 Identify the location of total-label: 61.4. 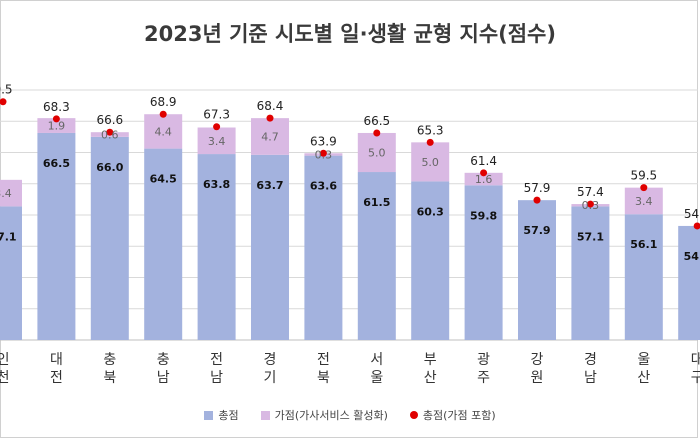
(483, 161).